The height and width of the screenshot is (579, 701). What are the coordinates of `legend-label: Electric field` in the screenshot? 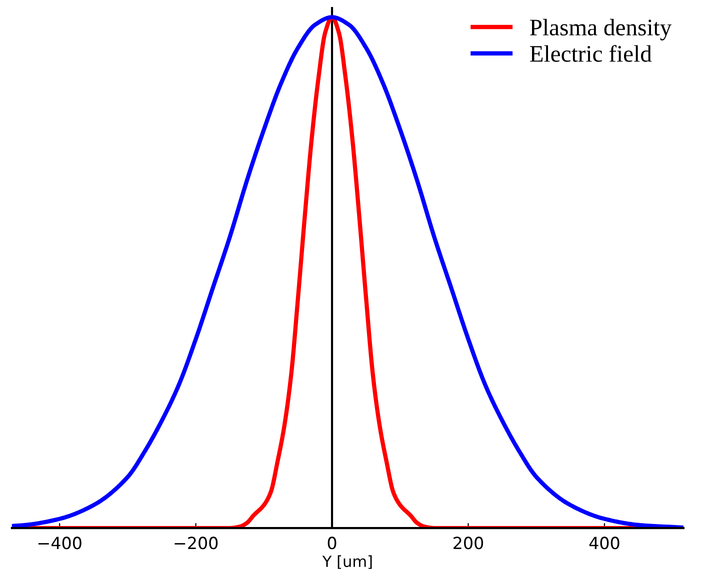 It's located at (591, 53).